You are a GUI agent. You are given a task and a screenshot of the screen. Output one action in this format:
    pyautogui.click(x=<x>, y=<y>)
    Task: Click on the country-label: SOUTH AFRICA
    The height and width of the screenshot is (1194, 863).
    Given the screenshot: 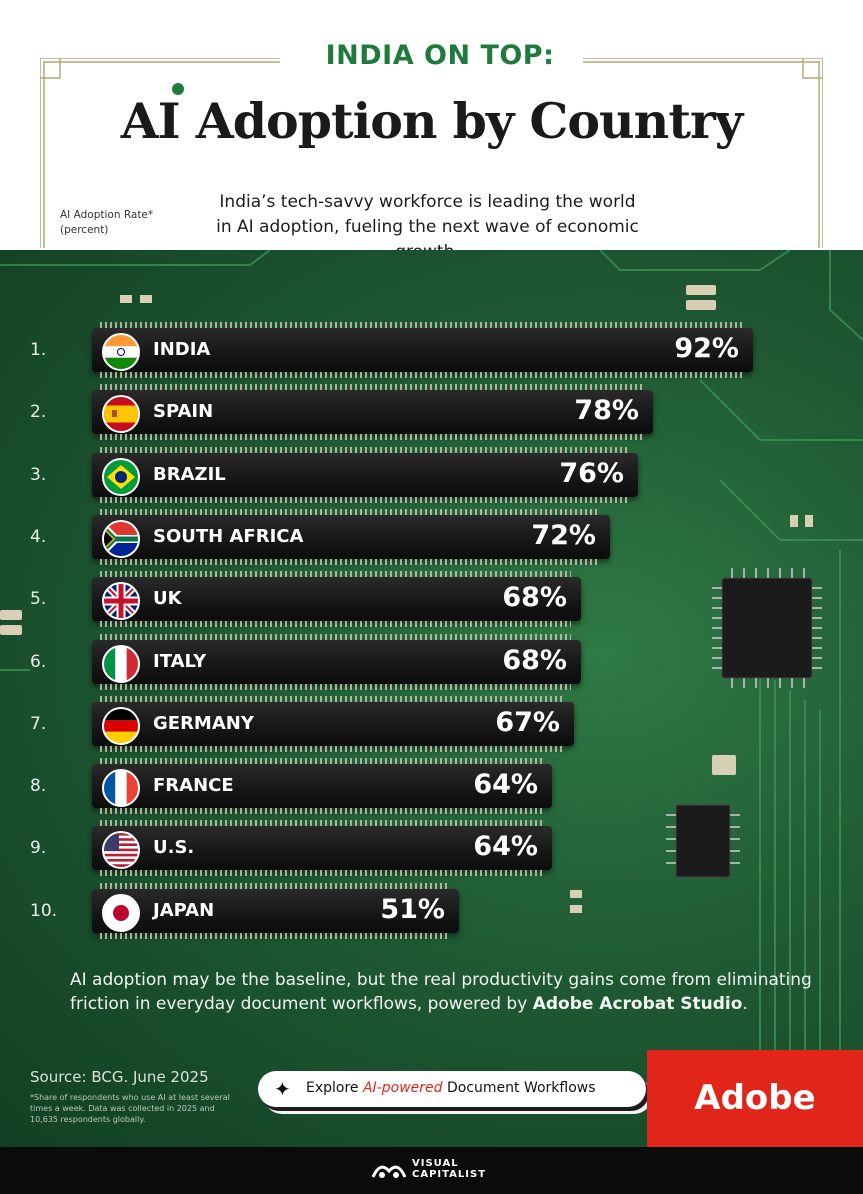 What is the action you would take?
    pyautogui.click(x=228, y=536)
    